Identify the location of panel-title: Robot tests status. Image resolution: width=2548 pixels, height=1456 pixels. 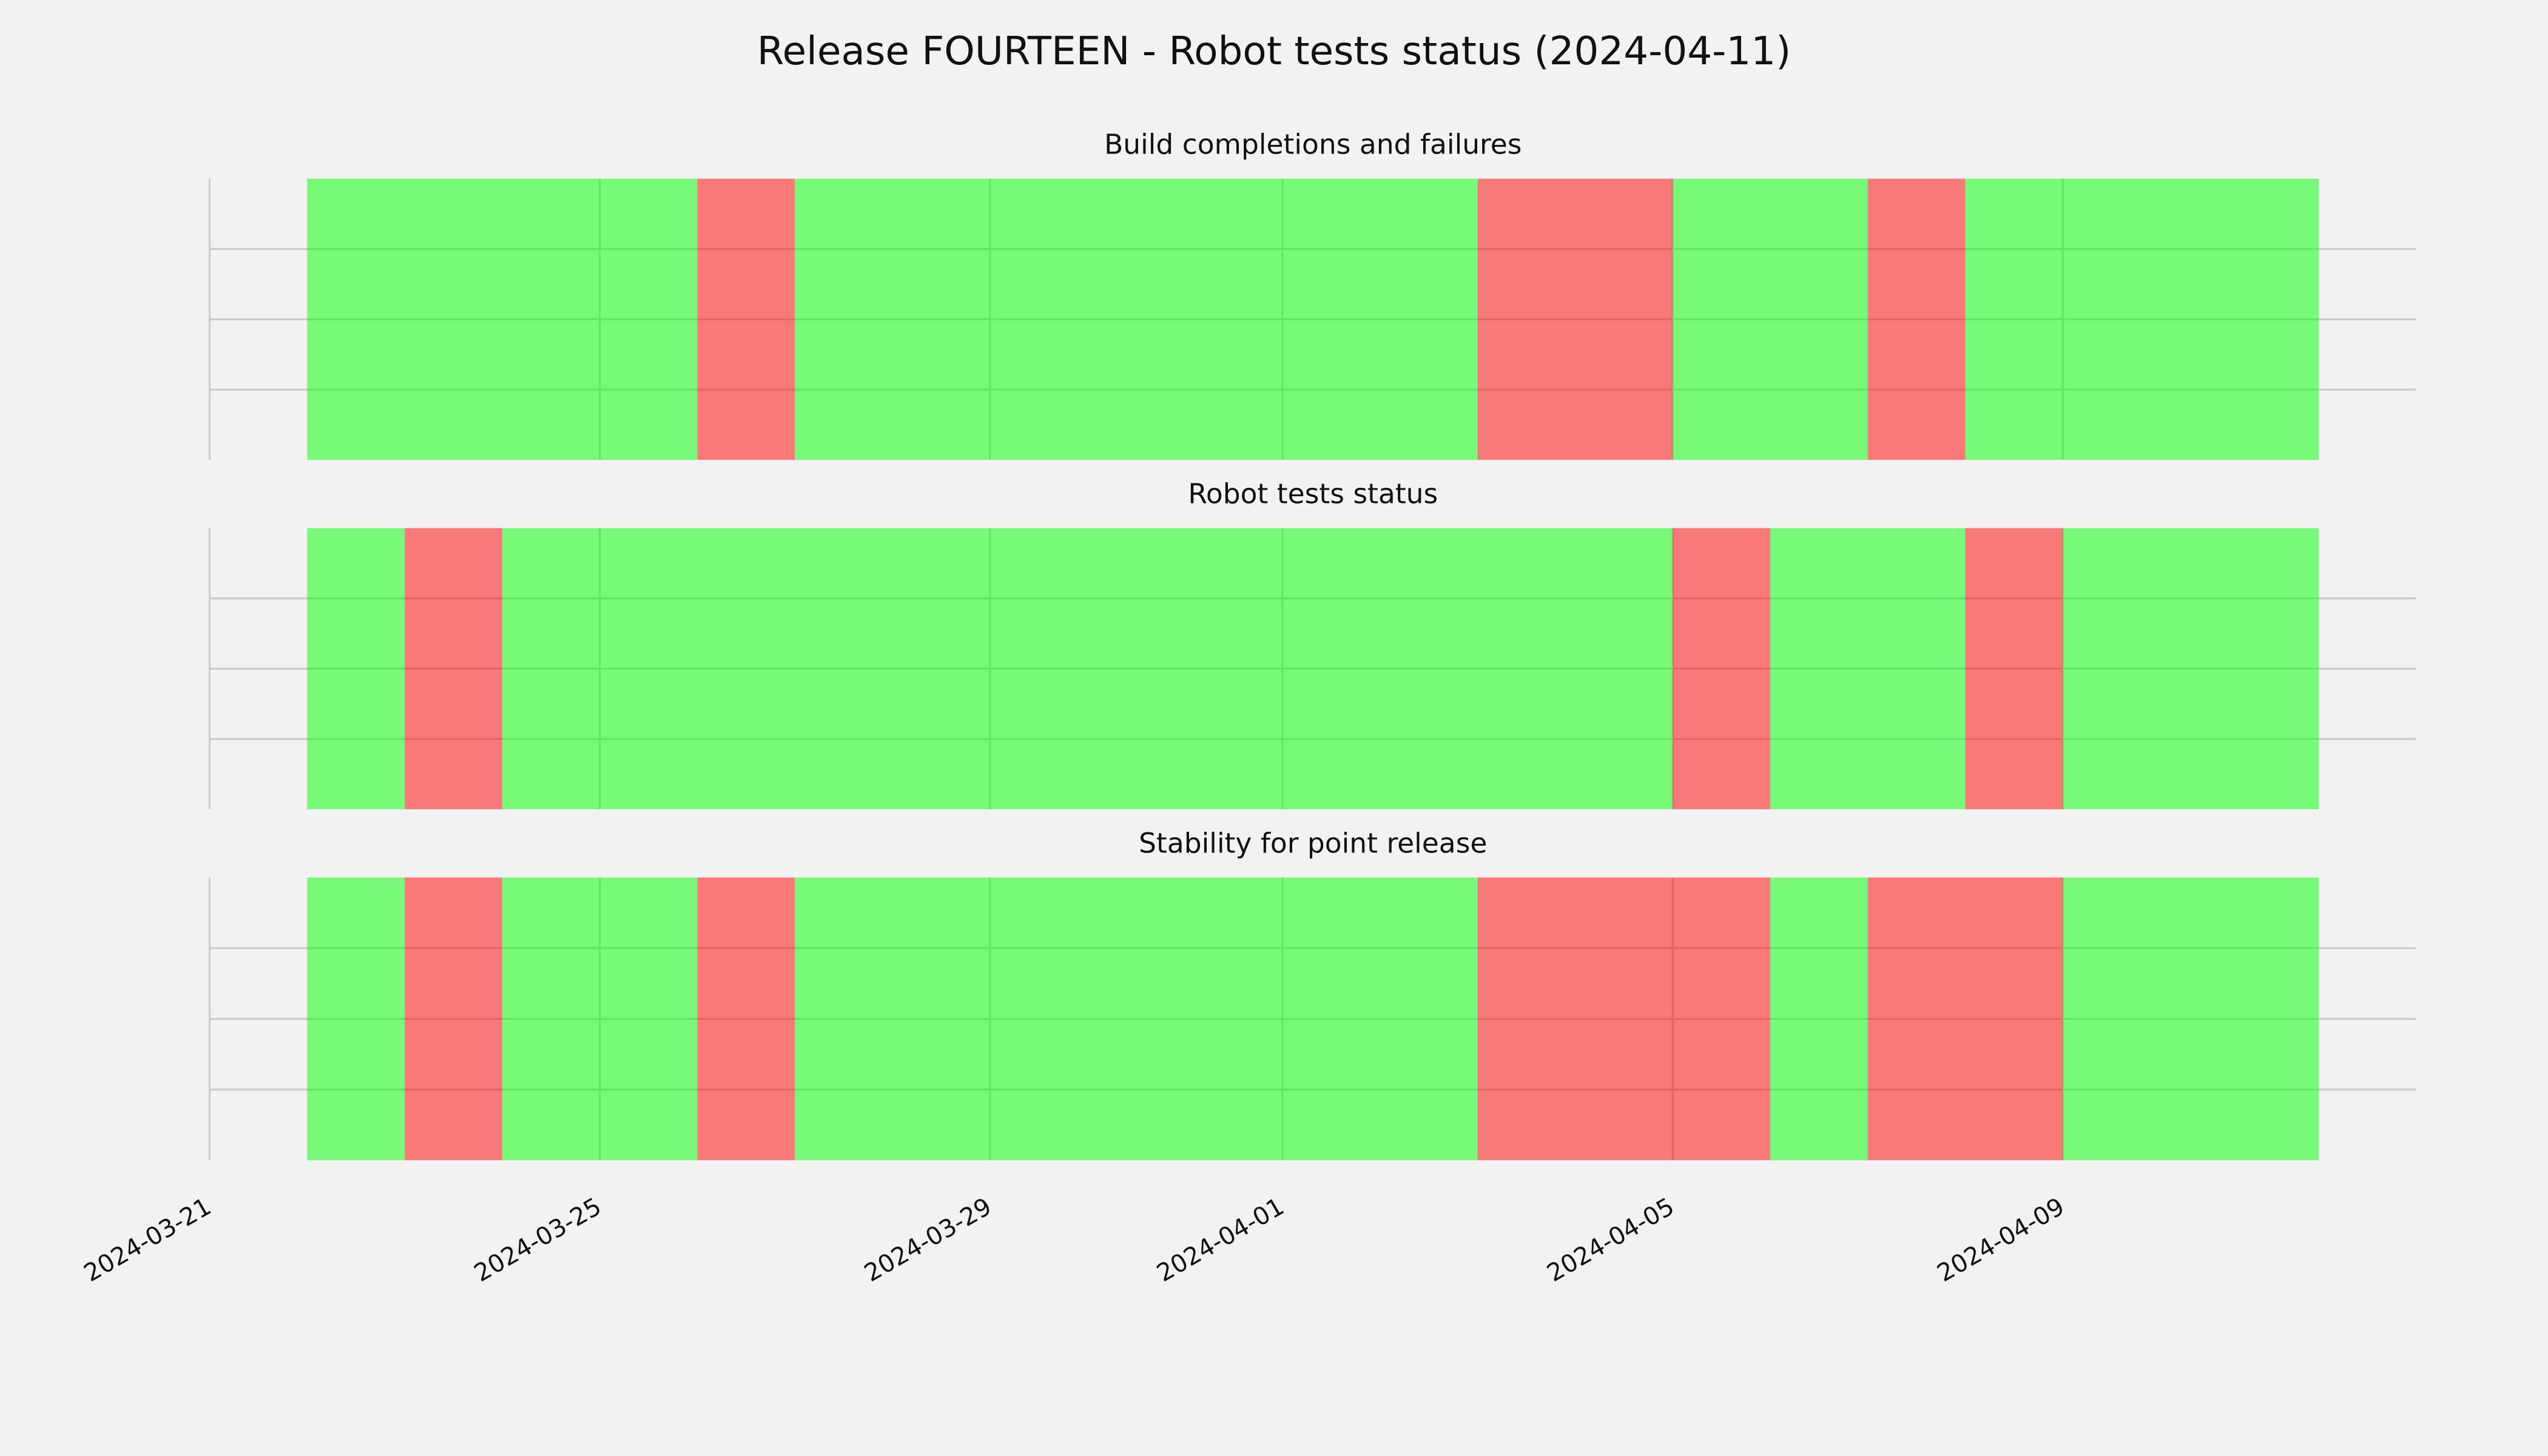
(1313, 493).